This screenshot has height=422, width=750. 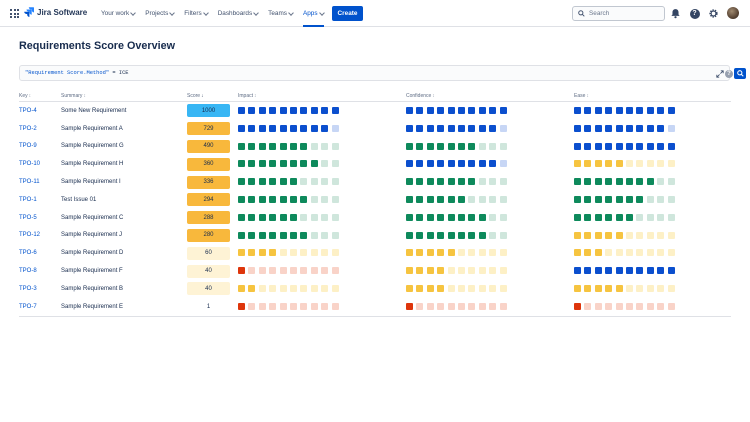 What do you see at coordinates (30, 164) in the screenshot?
I see `issue-key-link: TPO-10` at bounding box center [30, 164].